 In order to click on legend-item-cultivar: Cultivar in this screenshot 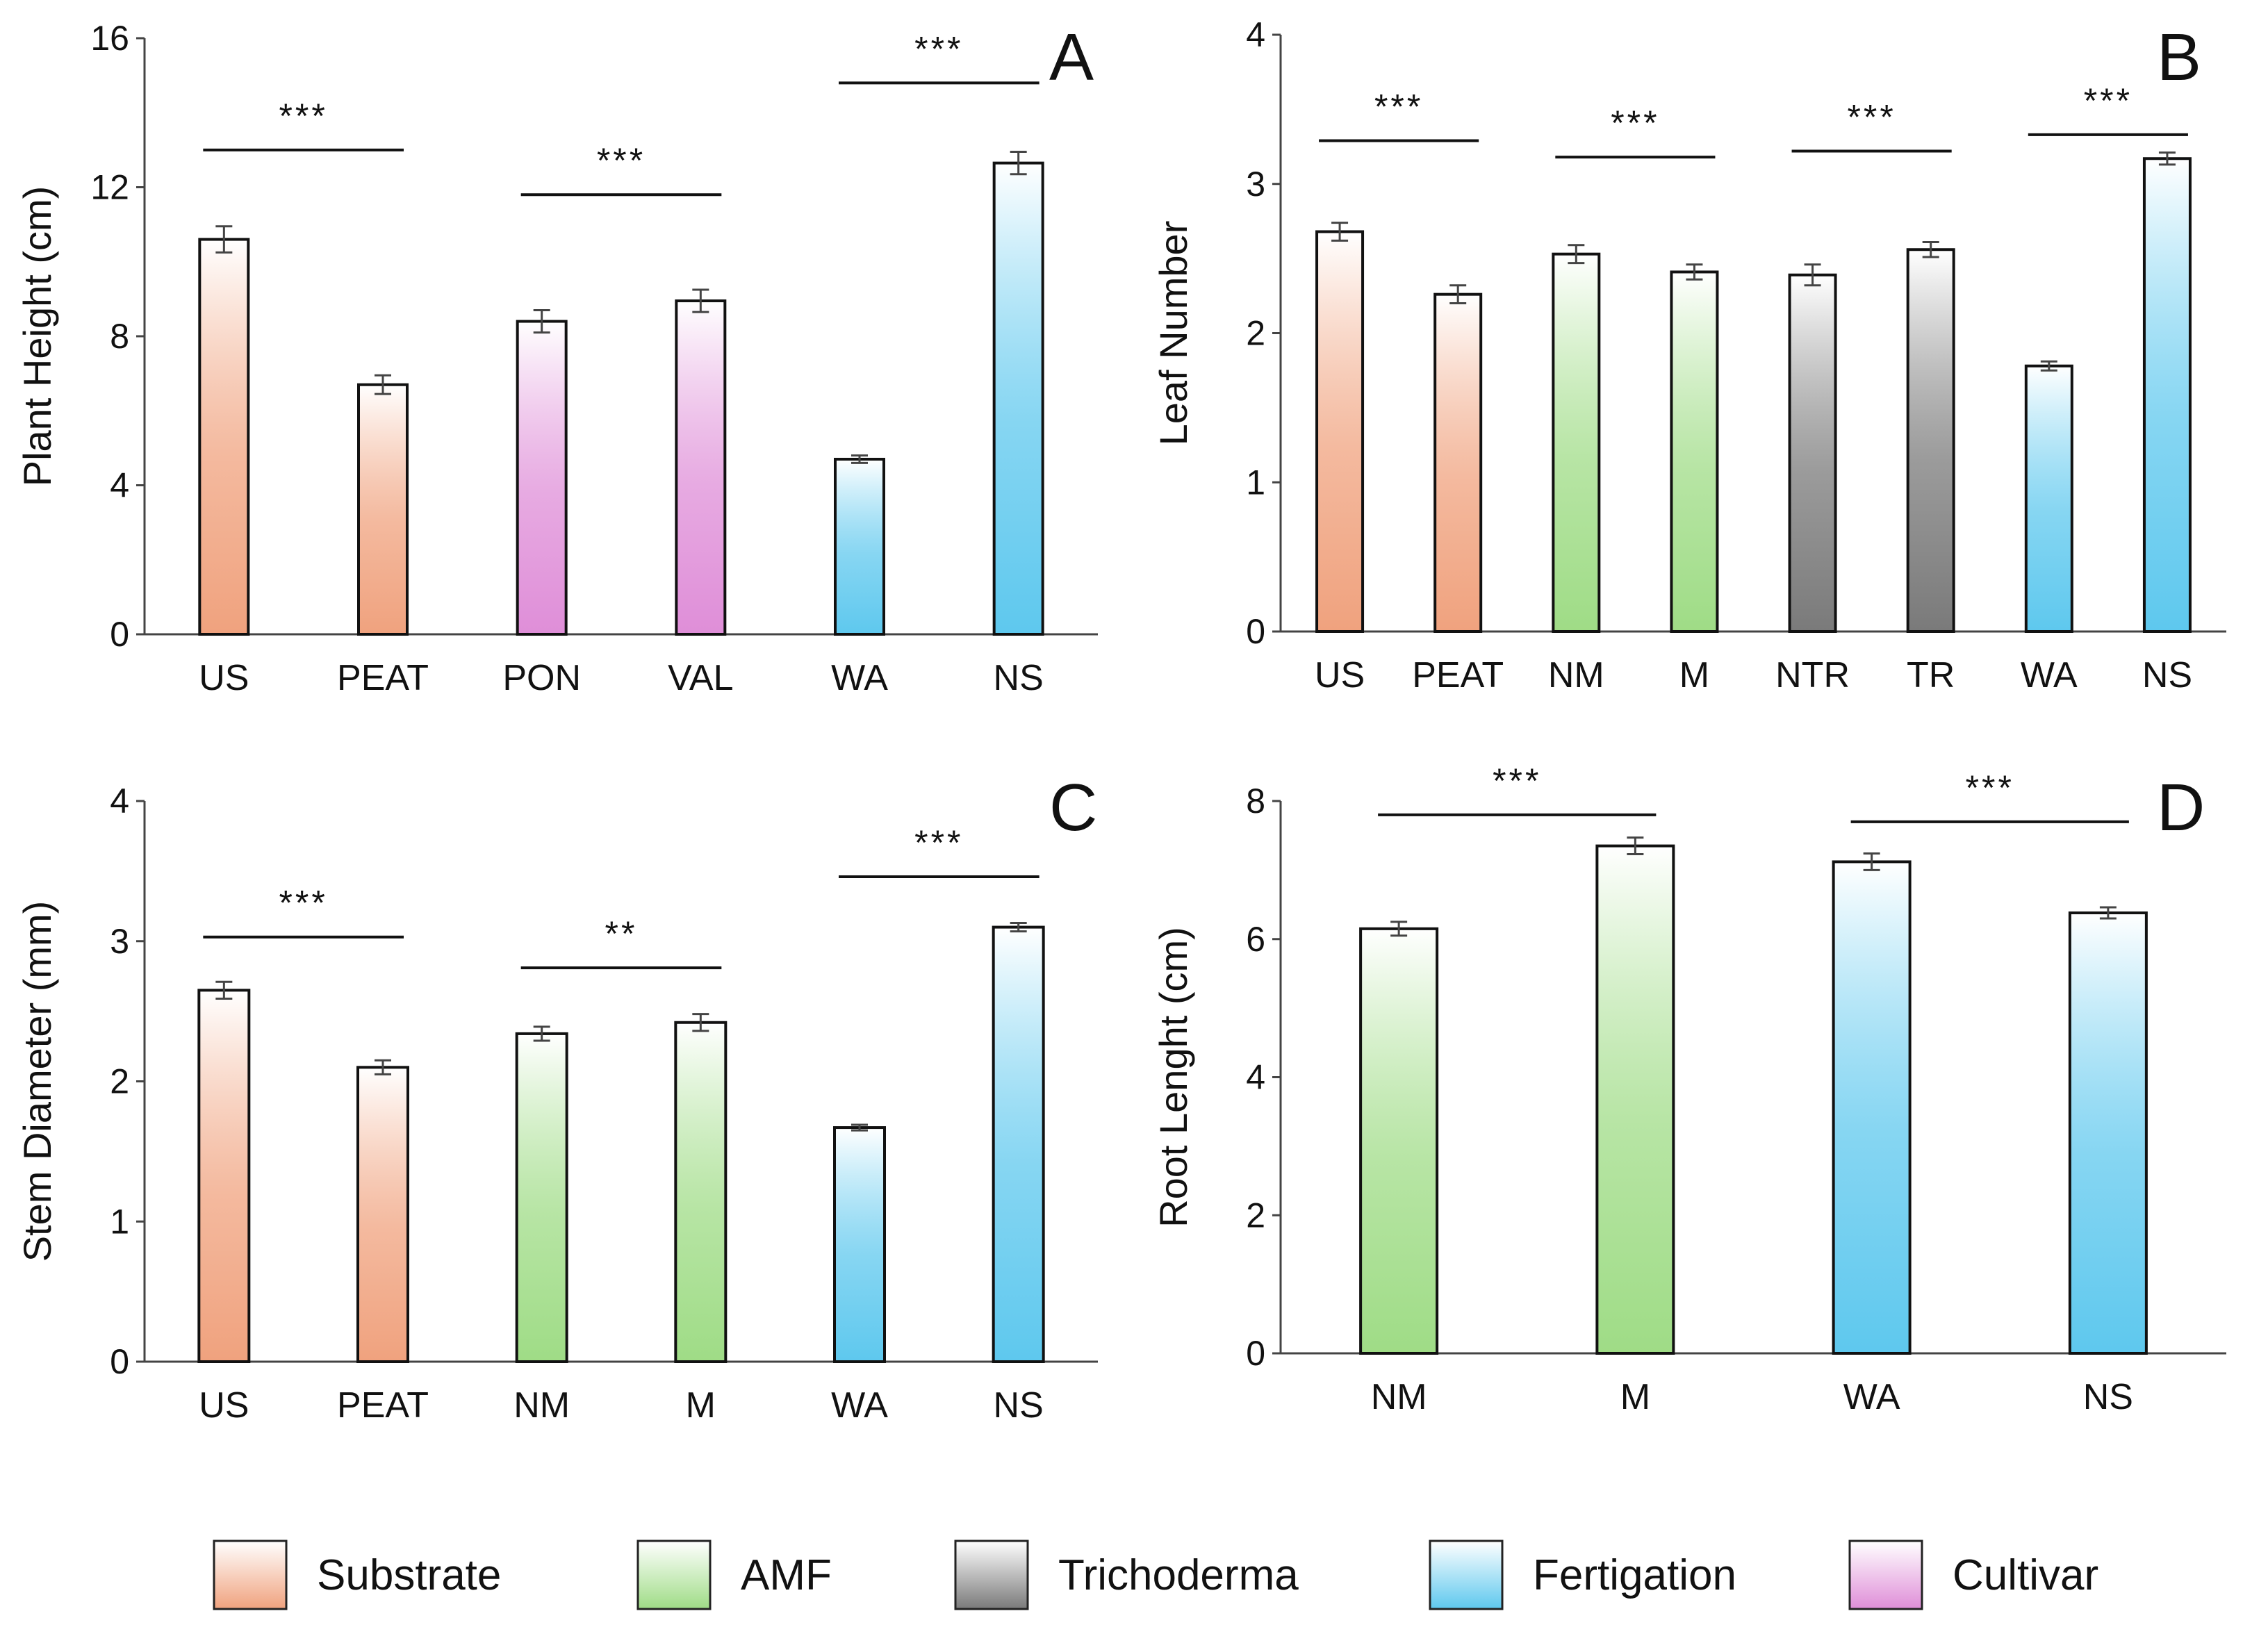, I will do `click(1973, 1575)`.